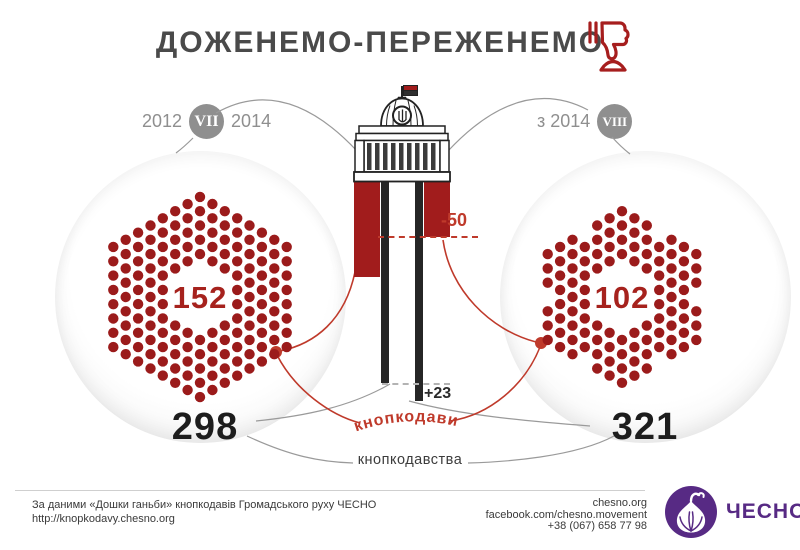  What do you see at coordinates (564, 121) in the screenshot?
I see `period-prefix: з 2014` at bounding box center [564, 121].